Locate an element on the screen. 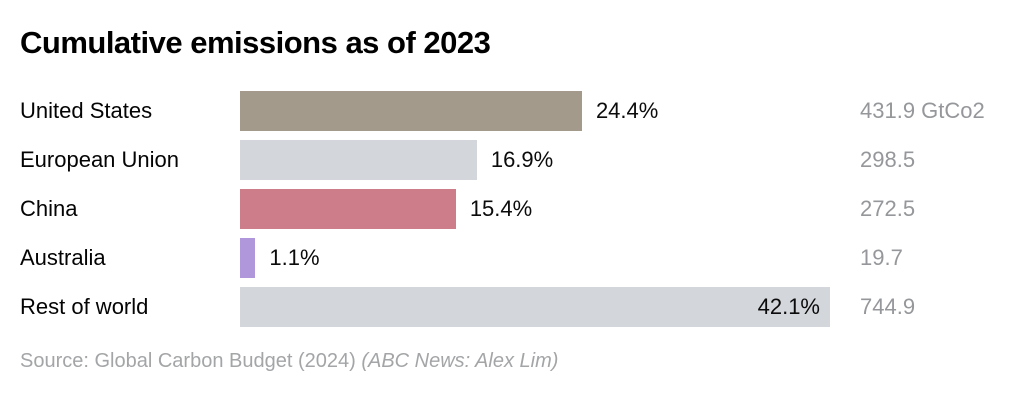  chart-row: United States 24.4% 431.9 GtCo2 is located at coordinates (517, 111).